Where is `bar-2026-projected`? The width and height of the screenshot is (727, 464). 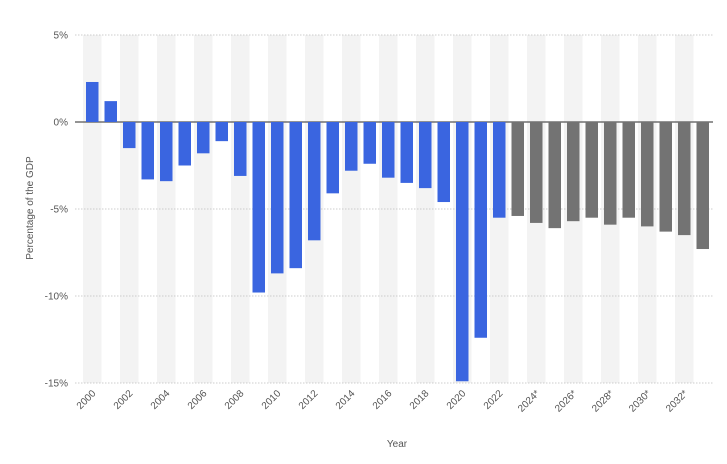 bar-2026-projected is located at coordinates (573, 172).